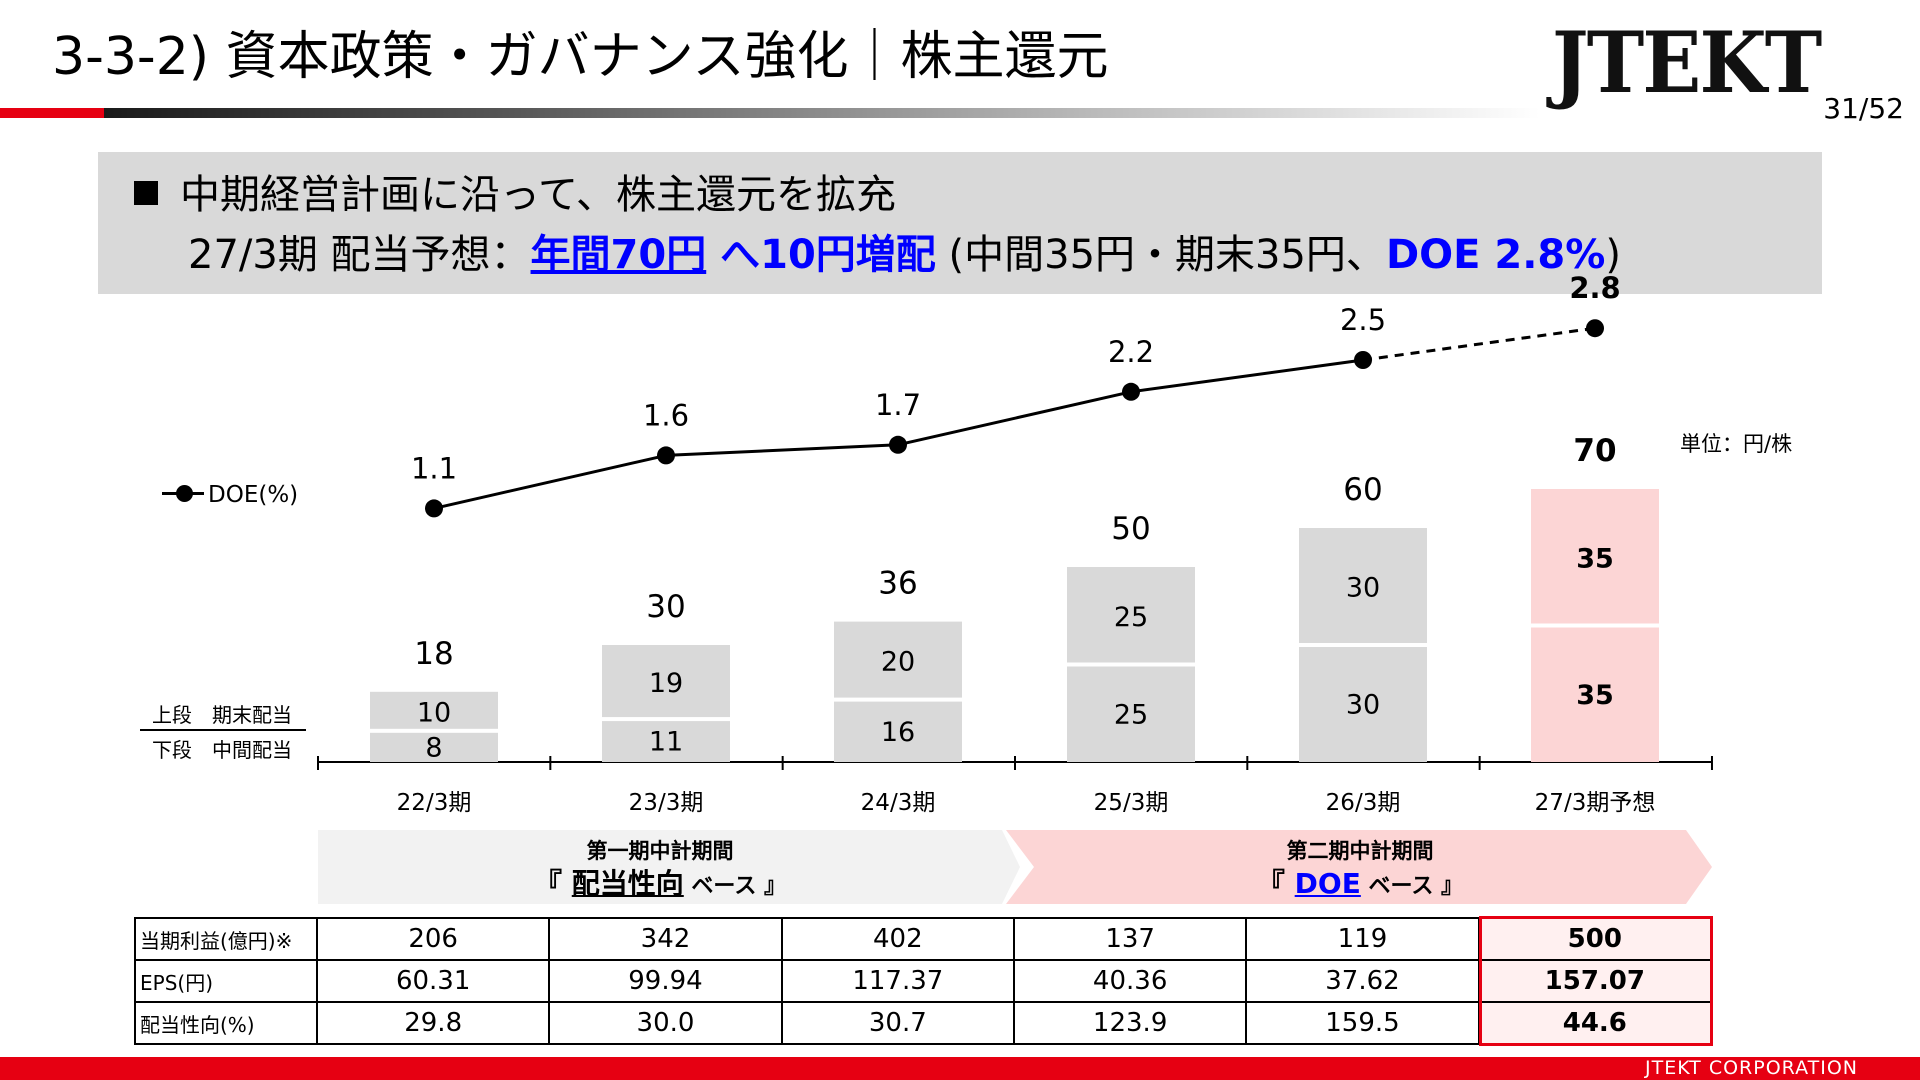 The height and width of the screenshot is (1080, 1920). I want to click on key-upper-label: 上段 期末配当, so click(222, 715).